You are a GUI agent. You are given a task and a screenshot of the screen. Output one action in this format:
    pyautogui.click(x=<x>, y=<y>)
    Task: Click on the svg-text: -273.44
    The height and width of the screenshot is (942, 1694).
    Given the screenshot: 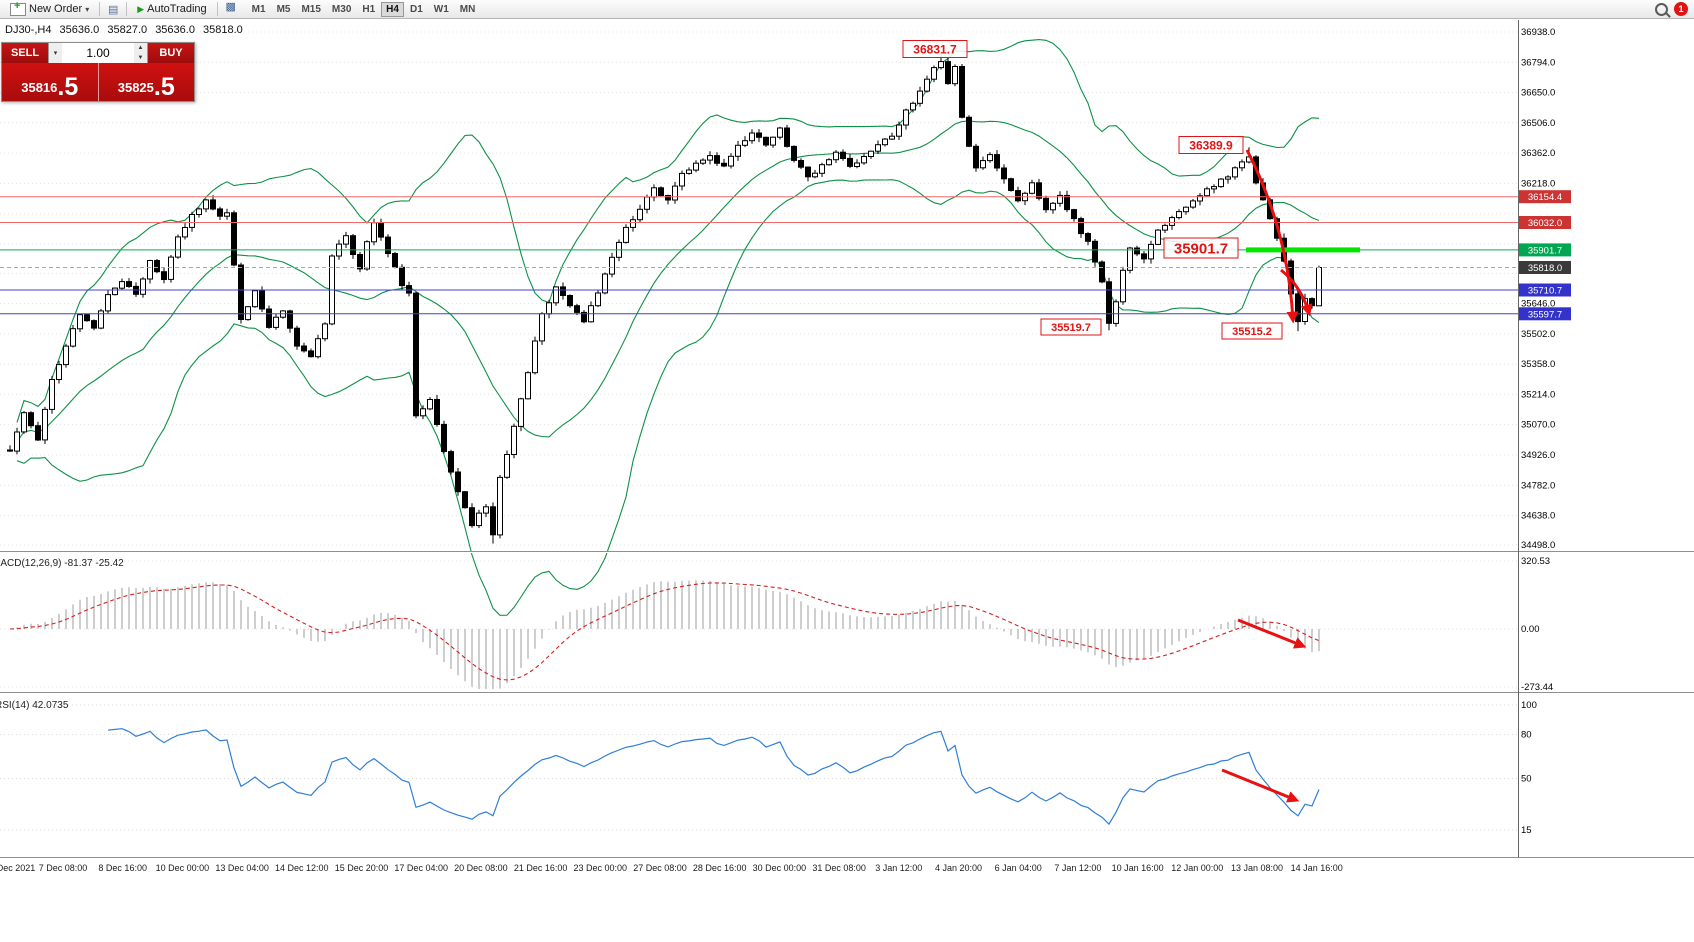 What is the action you would take?
    pyautogui.click(x=1537, y=687)
    